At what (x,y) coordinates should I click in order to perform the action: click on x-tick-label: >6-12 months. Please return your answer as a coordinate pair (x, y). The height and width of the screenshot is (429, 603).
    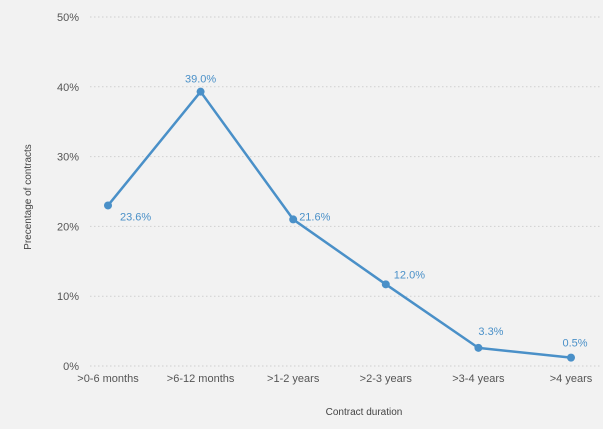
    Looking at the image, I should click on (201, 379).